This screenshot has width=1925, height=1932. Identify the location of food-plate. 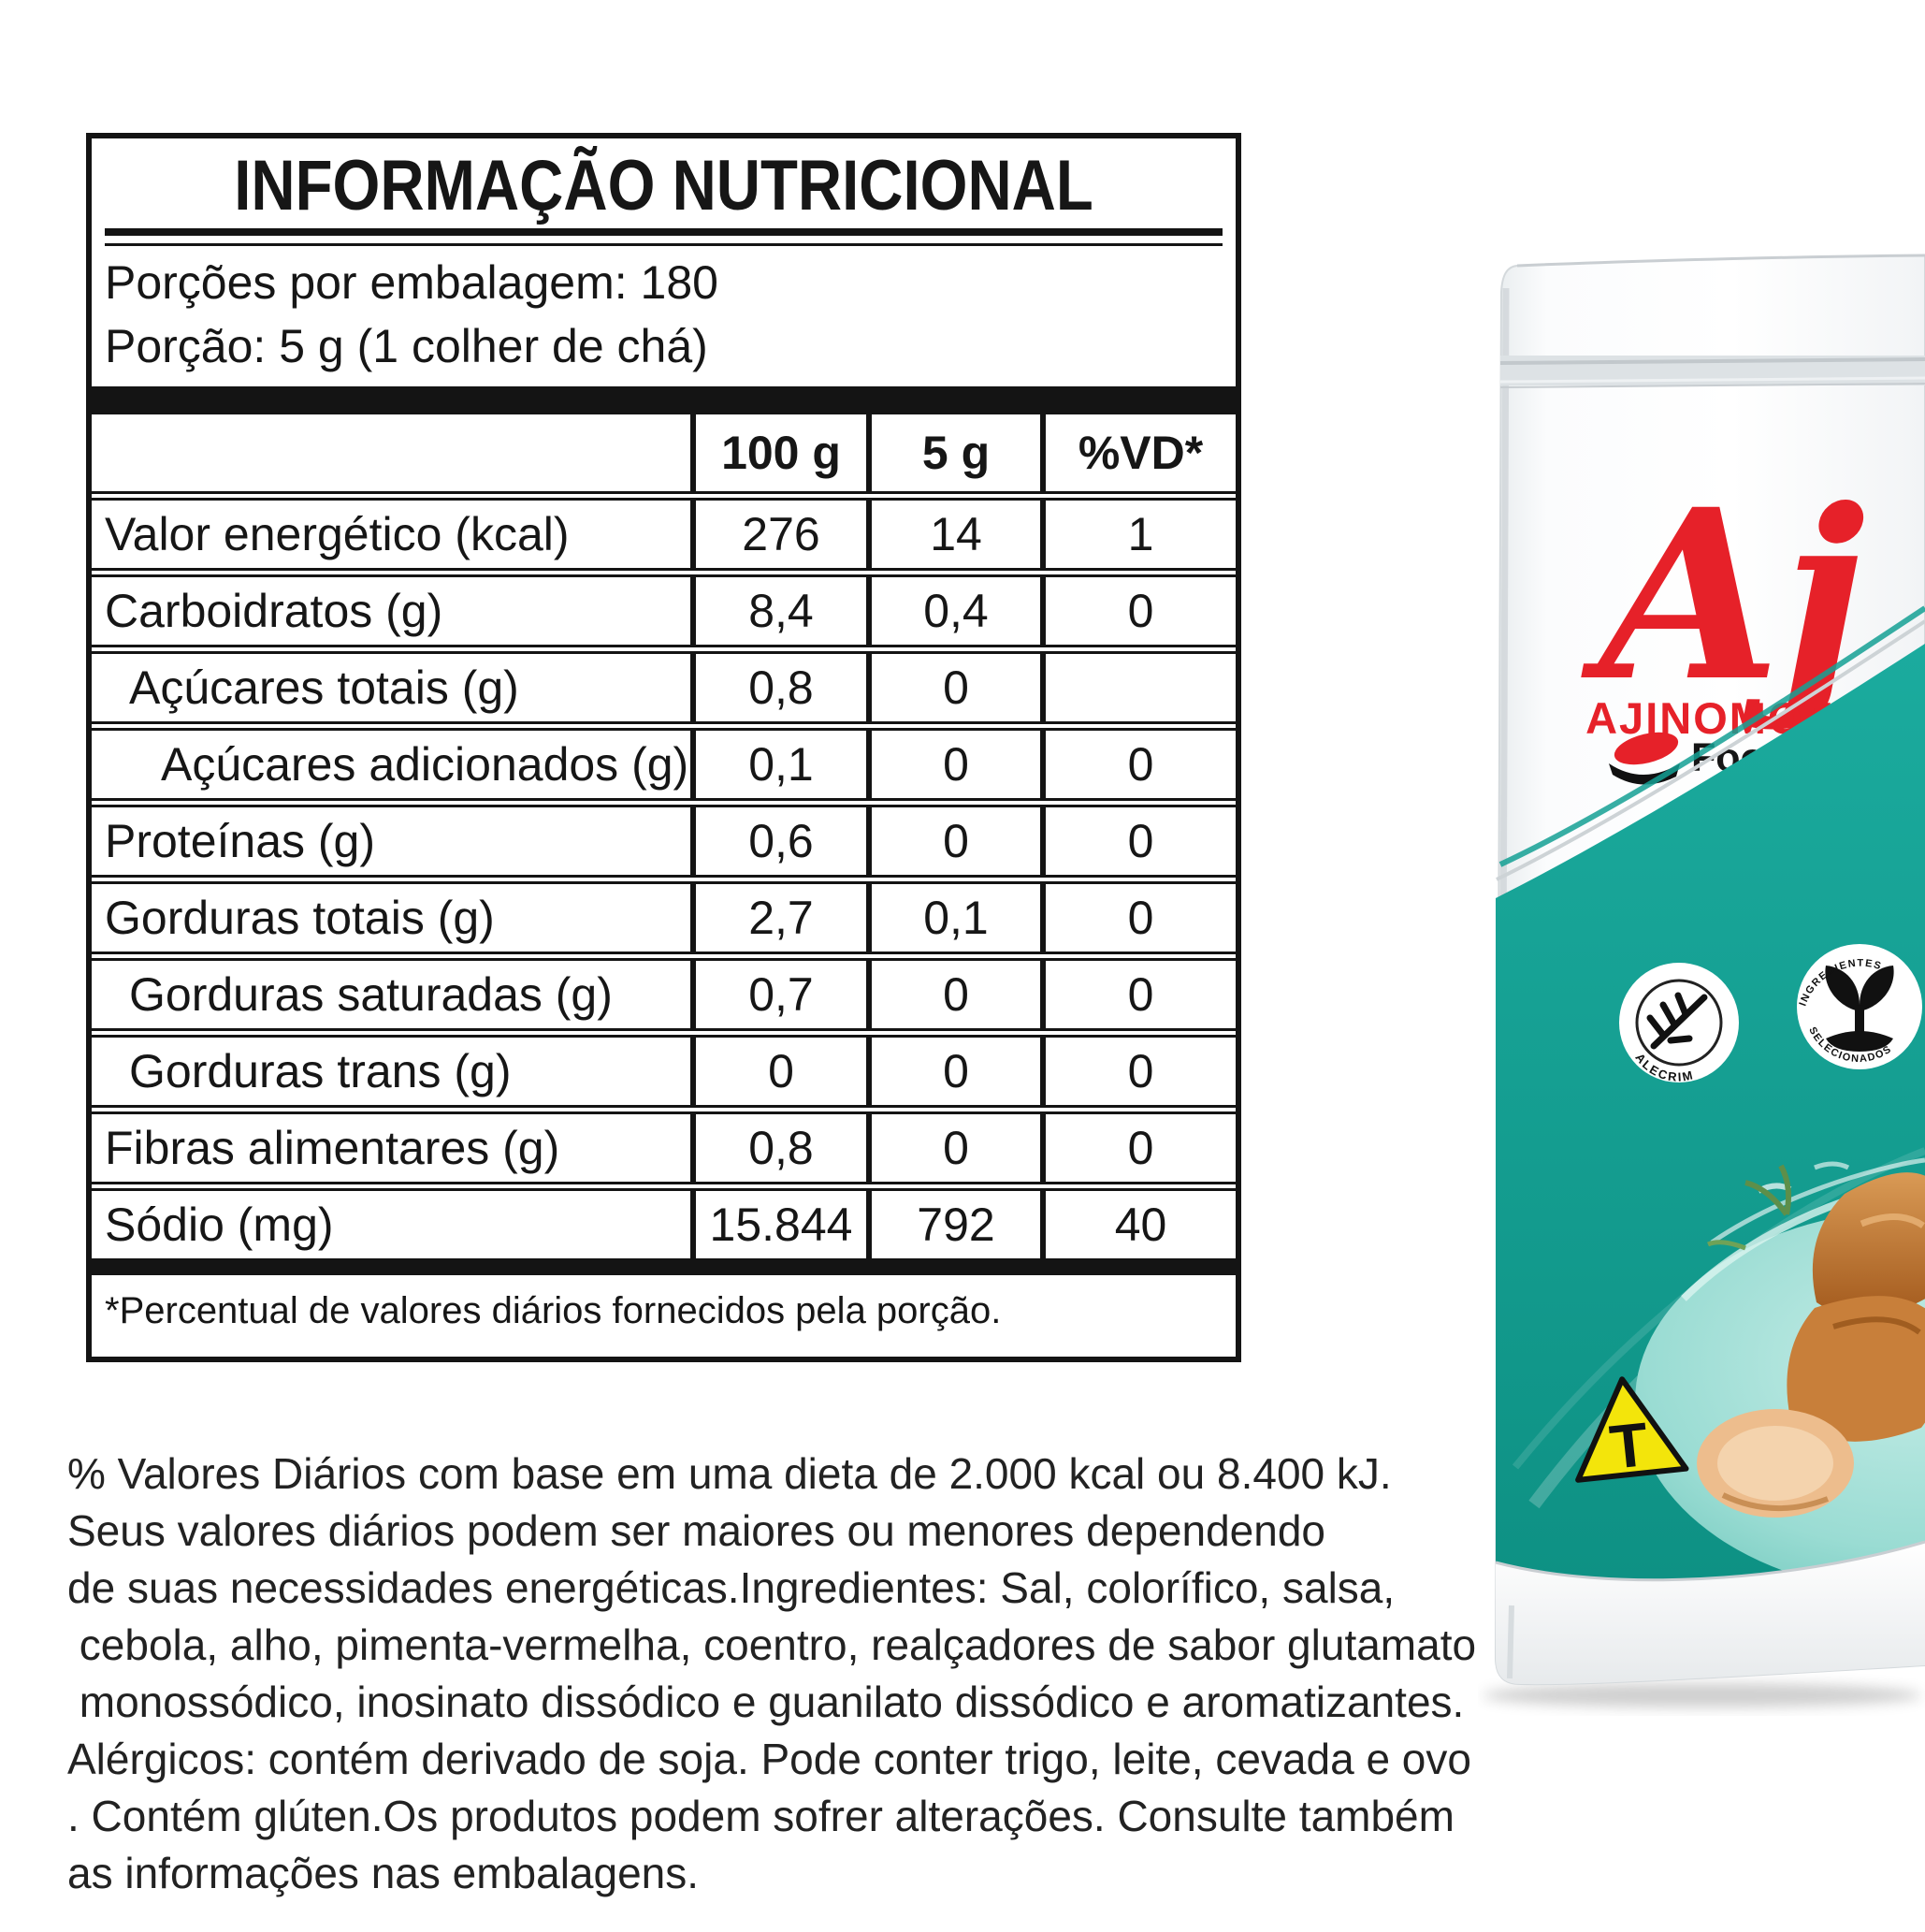
(1780, 1375).